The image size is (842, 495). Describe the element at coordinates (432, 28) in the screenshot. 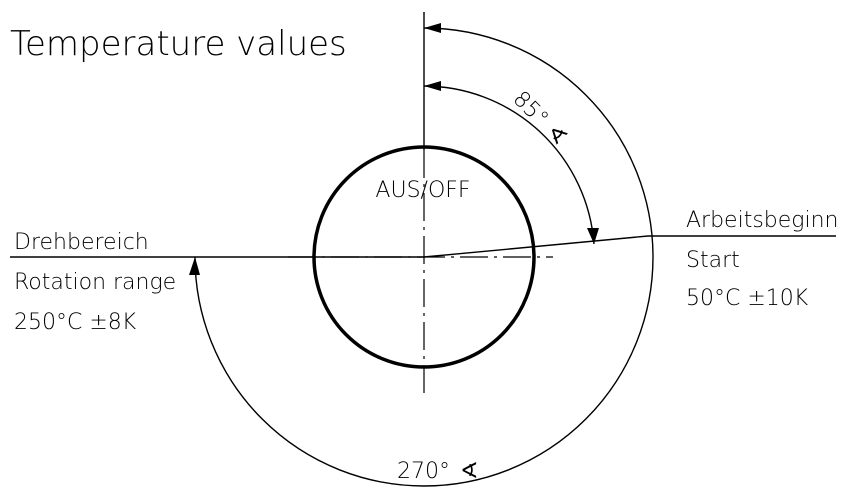

I see `angle-270-arrowhead-top` at that location.